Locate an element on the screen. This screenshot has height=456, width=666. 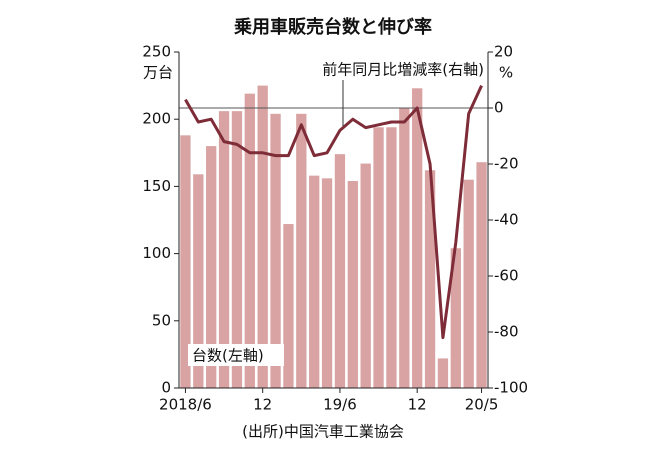
x-tick-label: 20/5 is located at coordinates (482, 405).